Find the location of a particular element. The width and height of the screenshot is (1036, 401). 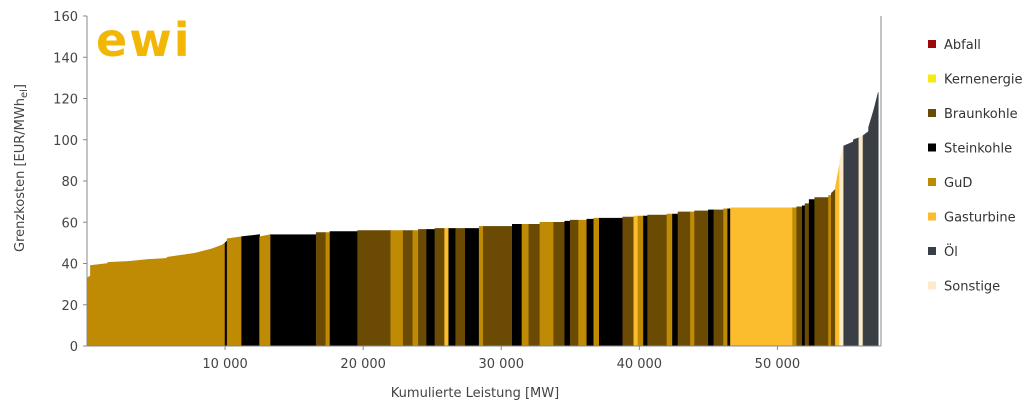

legend-label-stein: Steinkohle is located at coordinates (978, 149).